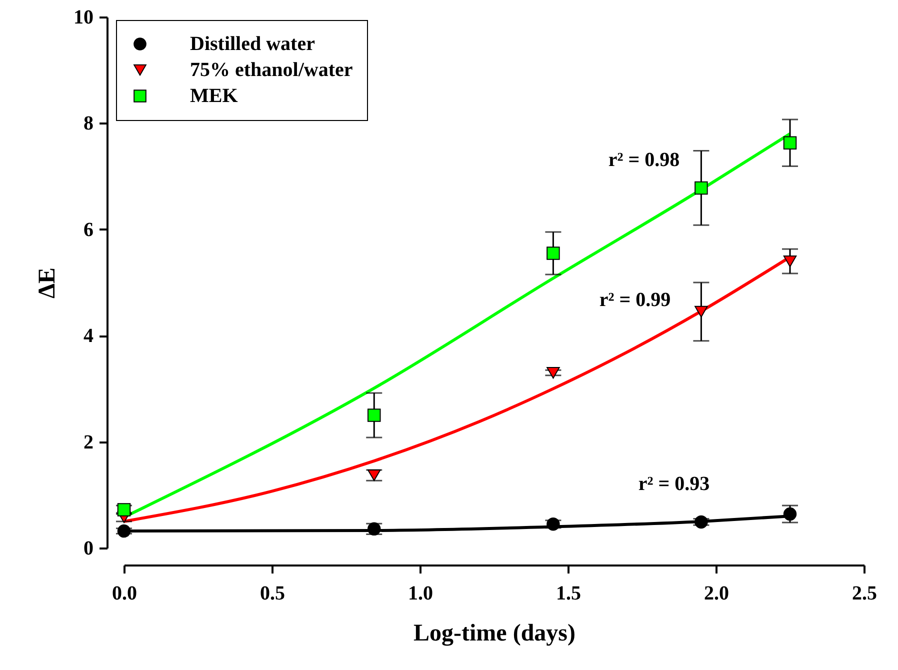 The width and height of the screenshot is (898, 670). What do you see at coordinates (635, 300) in the screenshot?
I see `annotation: r² = 0.99` at bounding box center [635, 300].